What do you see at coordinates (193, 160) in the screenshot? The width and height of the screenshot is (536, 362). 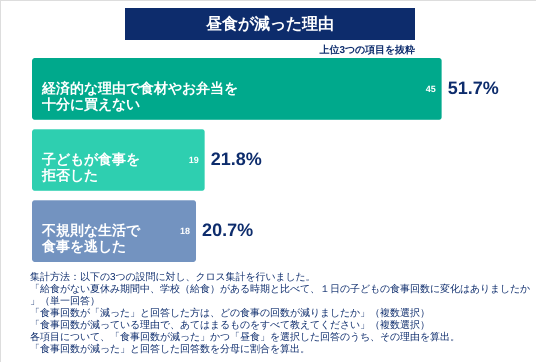 I see `annotation: 19` at bounding box center [193, 160].